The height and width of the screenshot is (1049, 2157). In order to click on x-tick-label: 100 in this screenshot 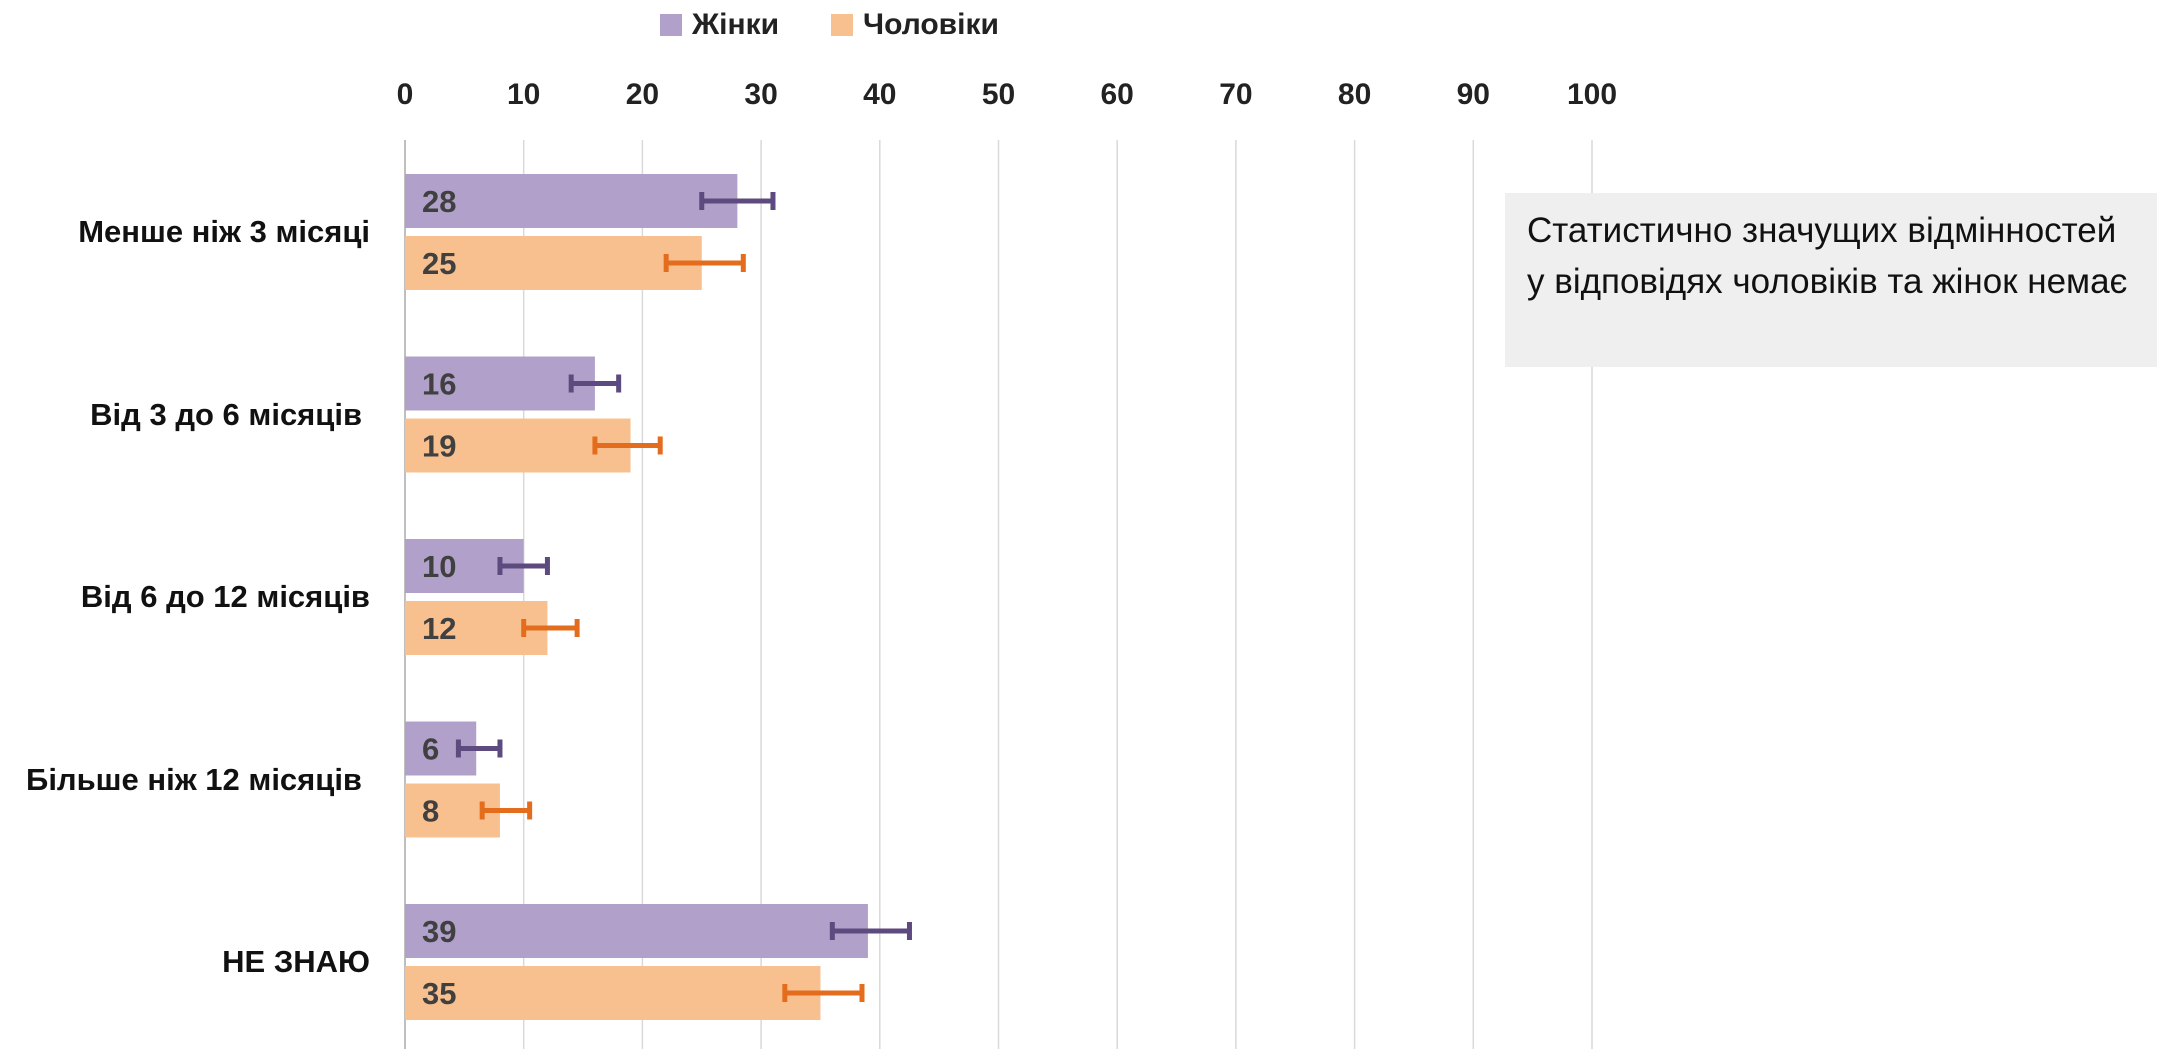, I will do `click(1592, 94)`.